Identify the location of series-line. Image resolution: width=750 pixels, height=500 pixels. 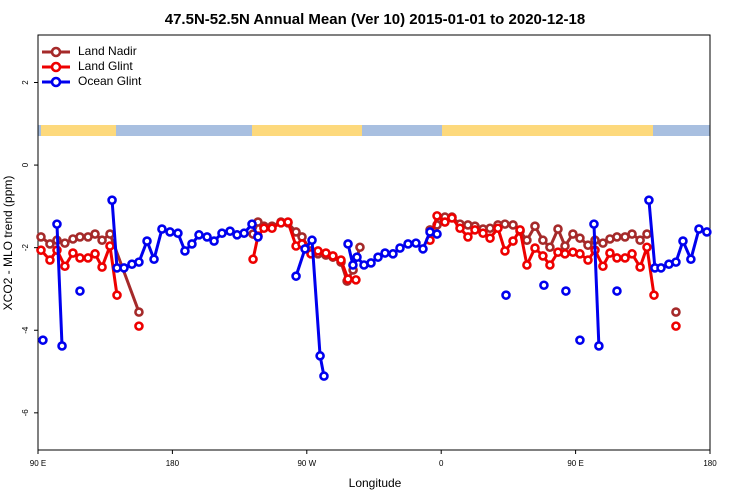
(59, 285).